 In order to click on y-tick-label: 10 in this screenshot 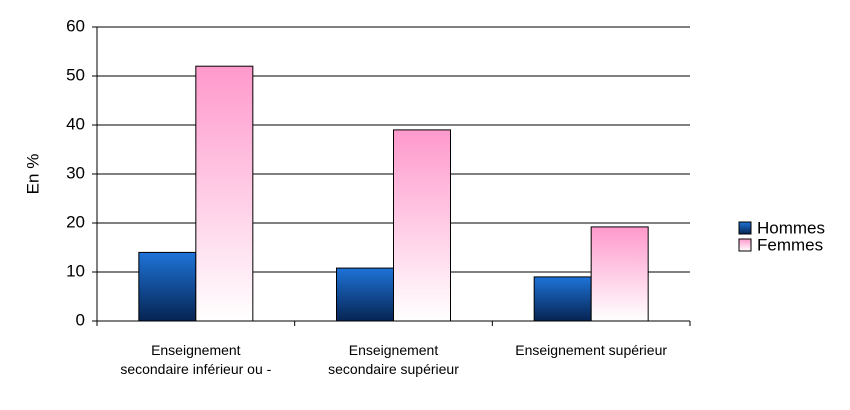, I will do `click(75, 270)`.